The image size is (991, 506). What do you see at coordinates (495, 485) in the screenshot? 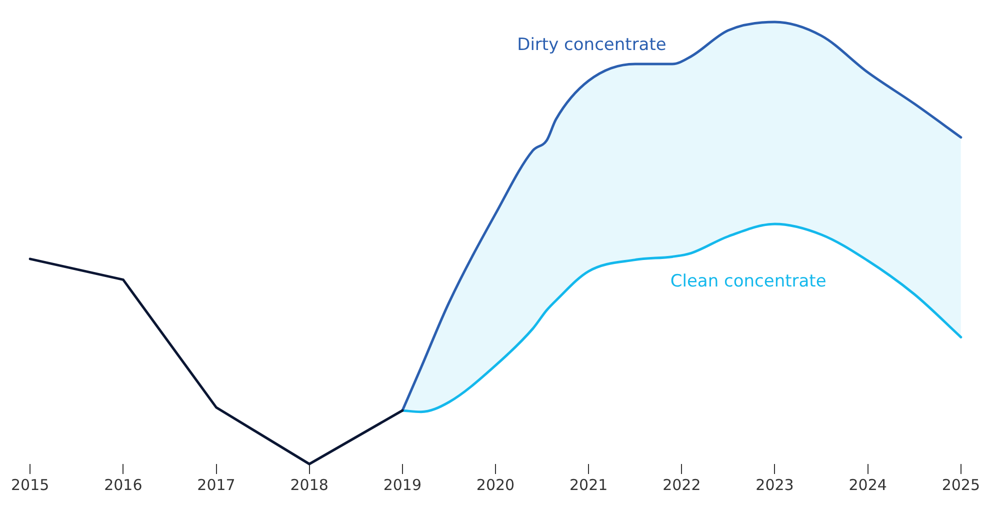
I see `x-tick-label: 2020` at bounding box center [495, 485].